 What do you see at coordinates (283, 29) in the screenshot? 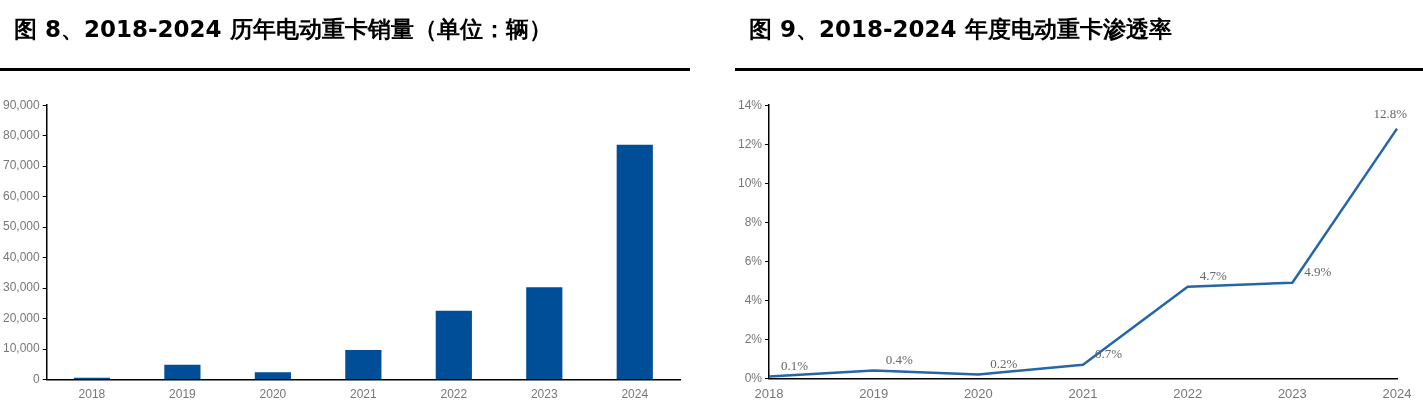
I see `chart-title: 图 8、2018-2024 历年电动重卡销量（单位：辆）` at bounding box center [283, 29].